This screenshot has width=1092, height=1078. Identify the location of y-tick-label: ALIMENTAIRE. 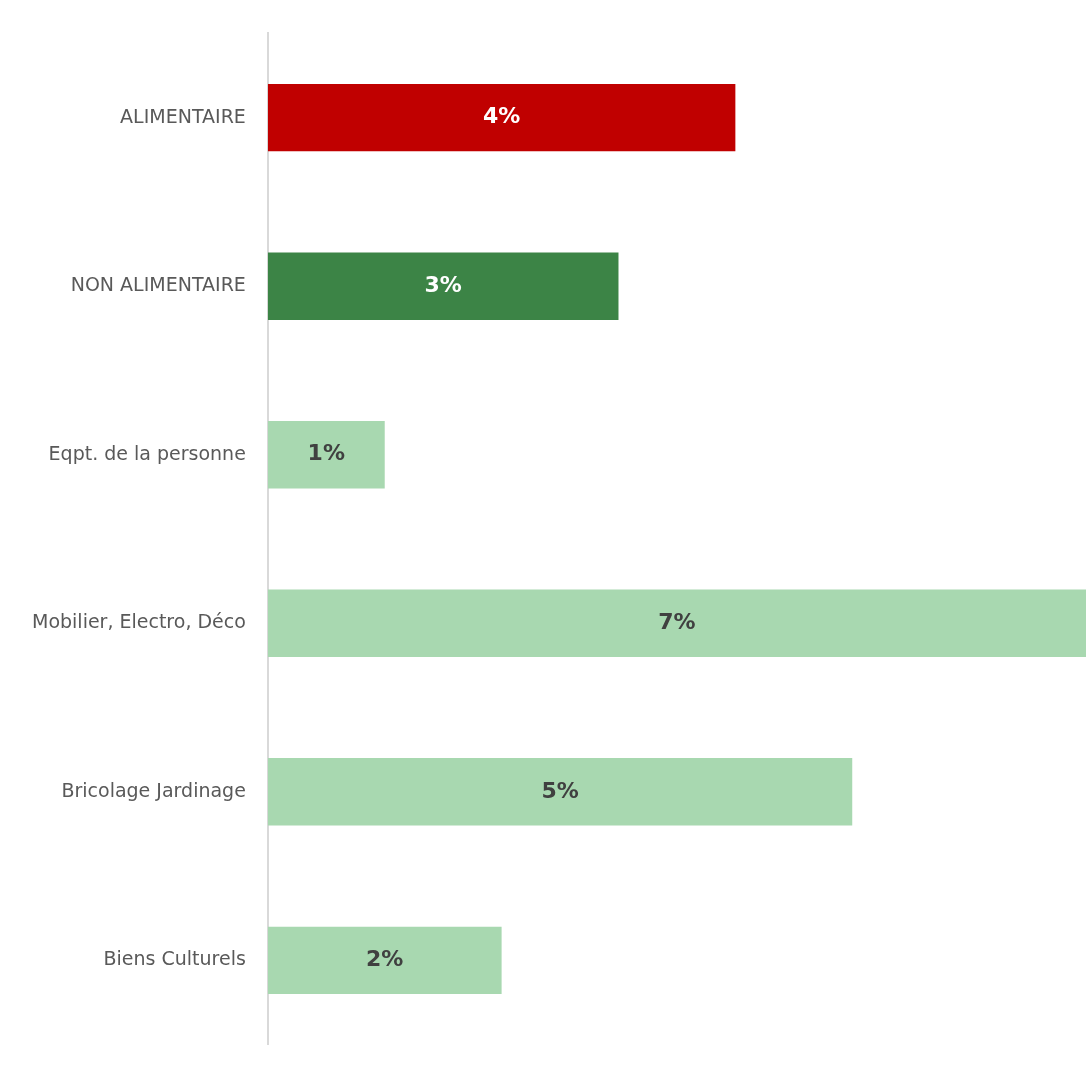
(183, 115).